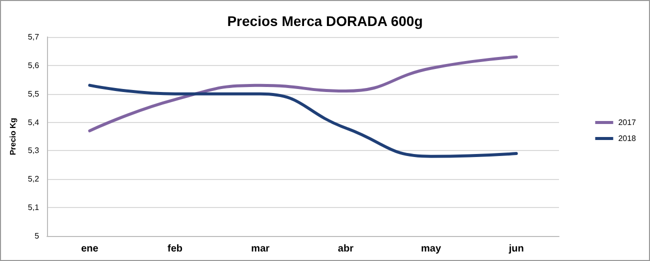  What do you see at coordinates (627, 122) in the screenshot?
I see `legend-label: 2017` at bounding box center [627, 122].